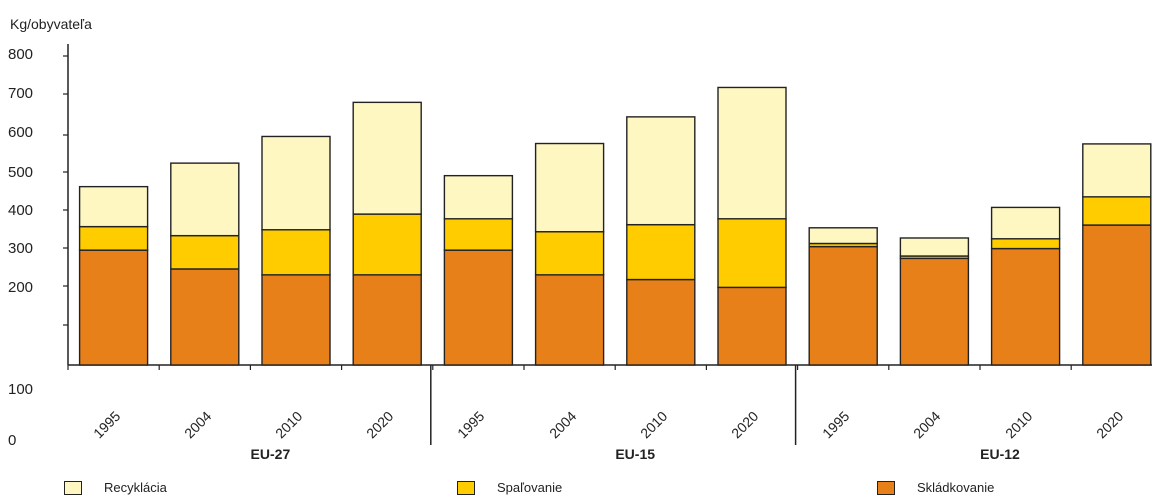  What do you see at coordinates (635, 454) in the screenshot?
I see `group-label: EU-15` at bounding box center [635, 454].